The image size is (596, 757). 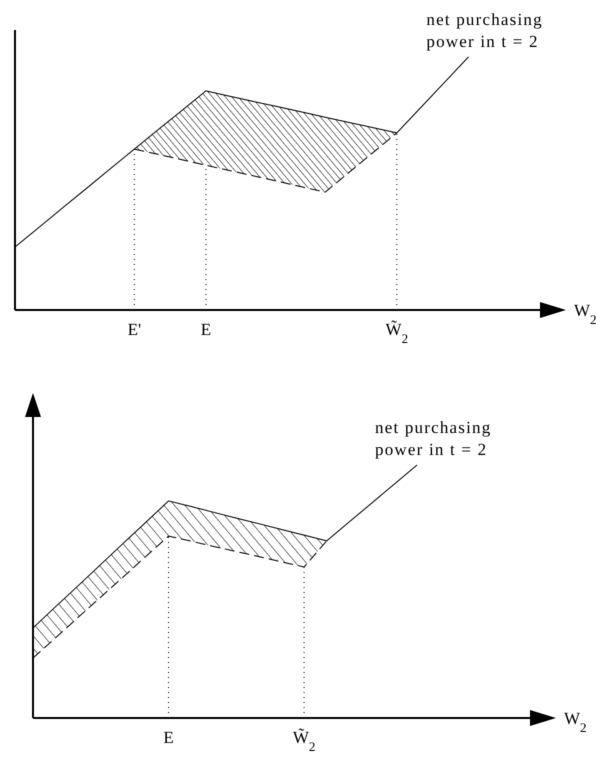 What do you see at coordinates (135, 329) in the screenshot?
I see `x-tick-label: E'` at bounding box center [135, 329].